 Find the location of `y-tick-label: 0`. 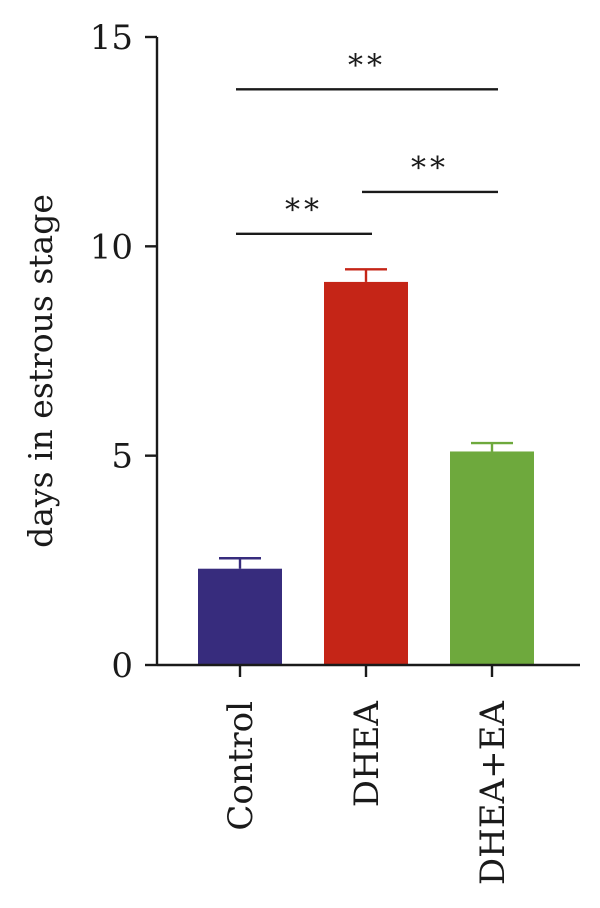

y-tick-label: 0 is located at coordinates (122, 666).